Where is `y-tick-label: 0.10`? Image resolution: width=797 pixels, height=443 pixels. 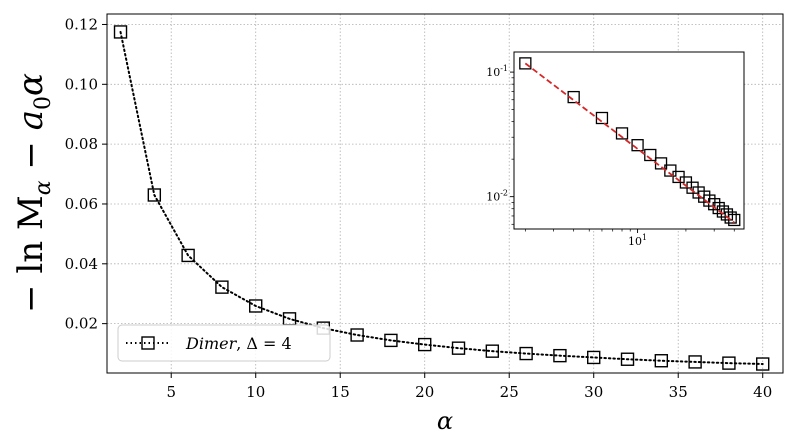
y-tick-label: 0.10 is located at coordinates (81, 84).